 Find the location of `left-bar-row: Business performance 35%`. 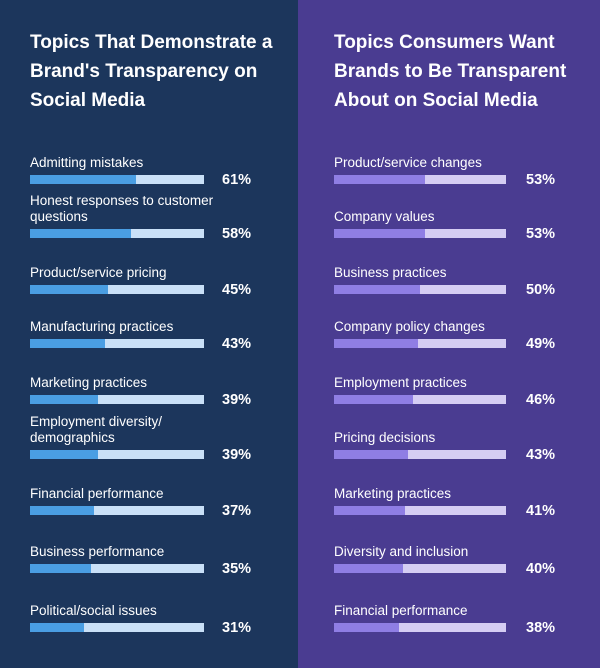

left-bar-row: Business performance 35% is located at coordinates (150, 560).